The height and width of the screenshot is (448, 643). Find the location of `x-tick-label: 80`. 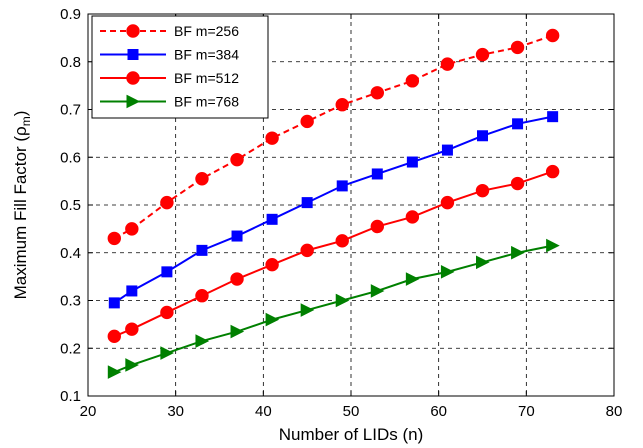

x-tick-label: 80 is located at coordinates (614, 411).